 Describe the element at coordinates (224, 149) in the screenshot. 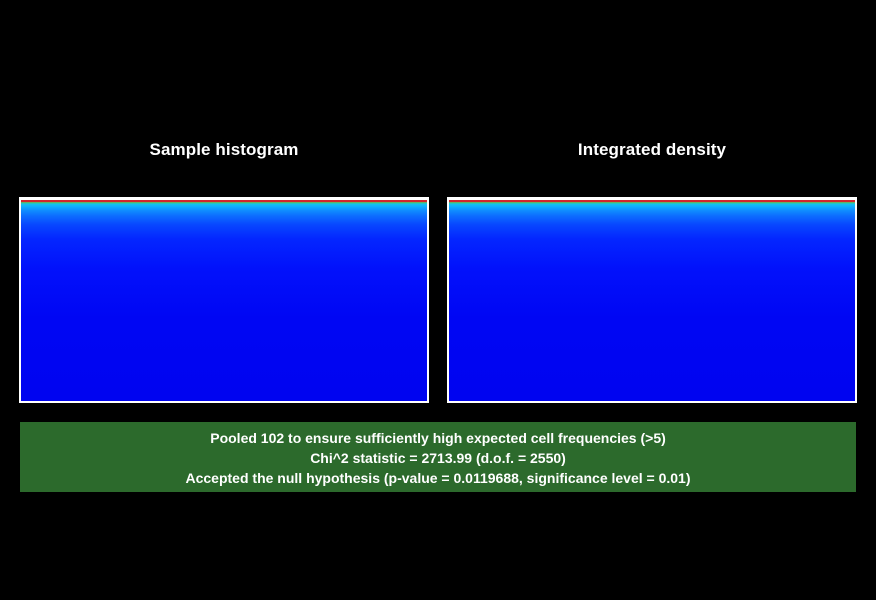

I see `sample-histogram-title: Sample histogram` at that location.